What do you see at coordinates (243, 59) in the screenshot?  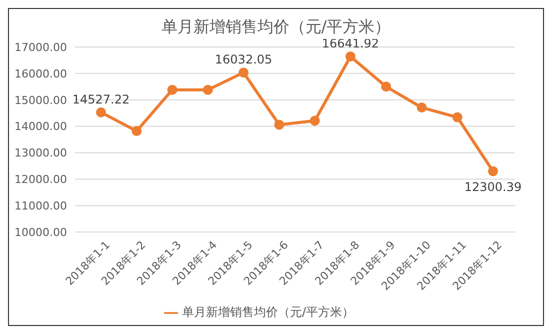 I see `data-label: 16032.05` at bounding box center [243, 59].